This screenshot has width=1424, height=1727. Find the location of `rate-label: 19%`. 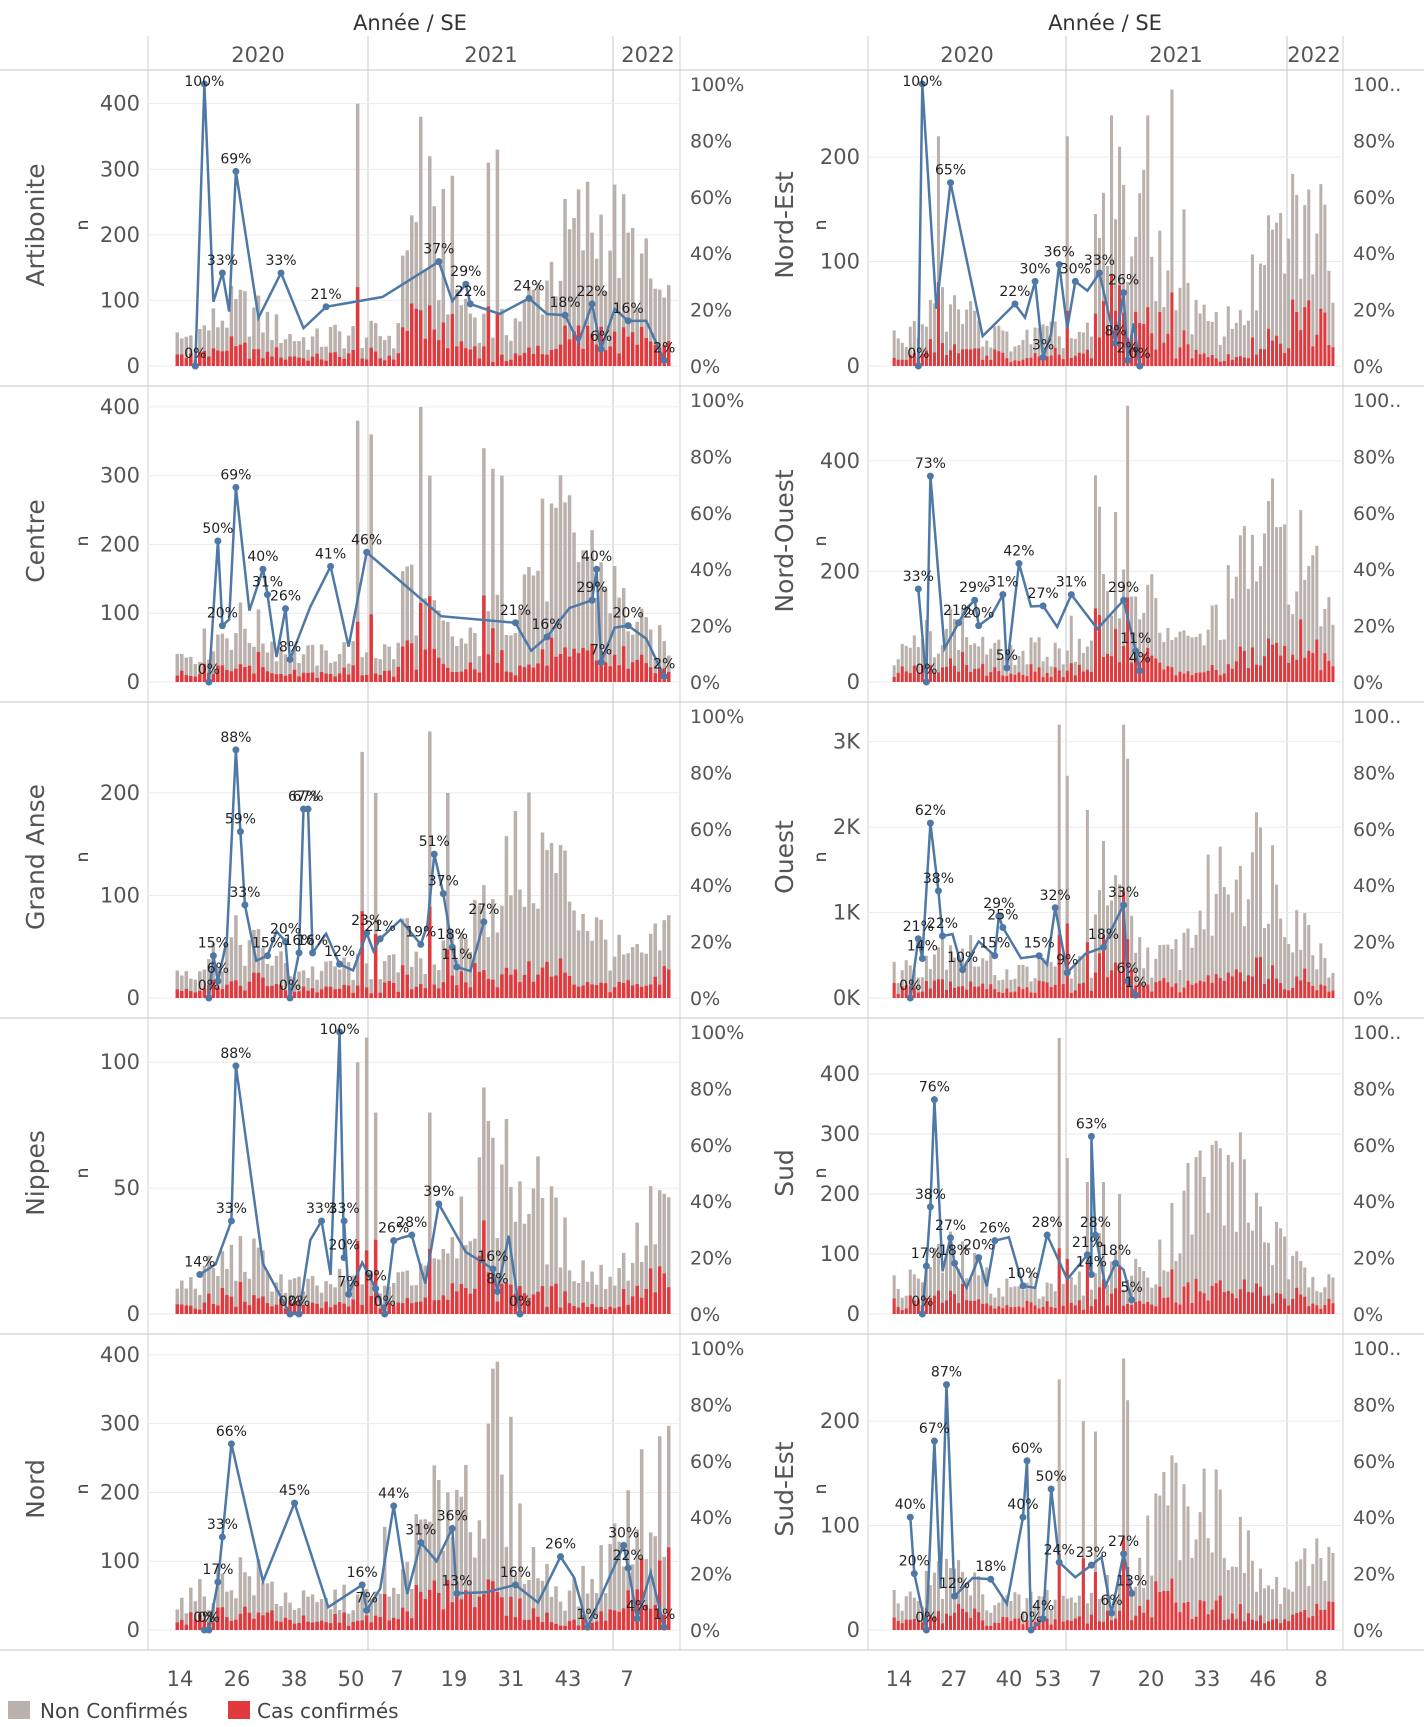

rate-label: 19% is located at coordinates (420, 932).